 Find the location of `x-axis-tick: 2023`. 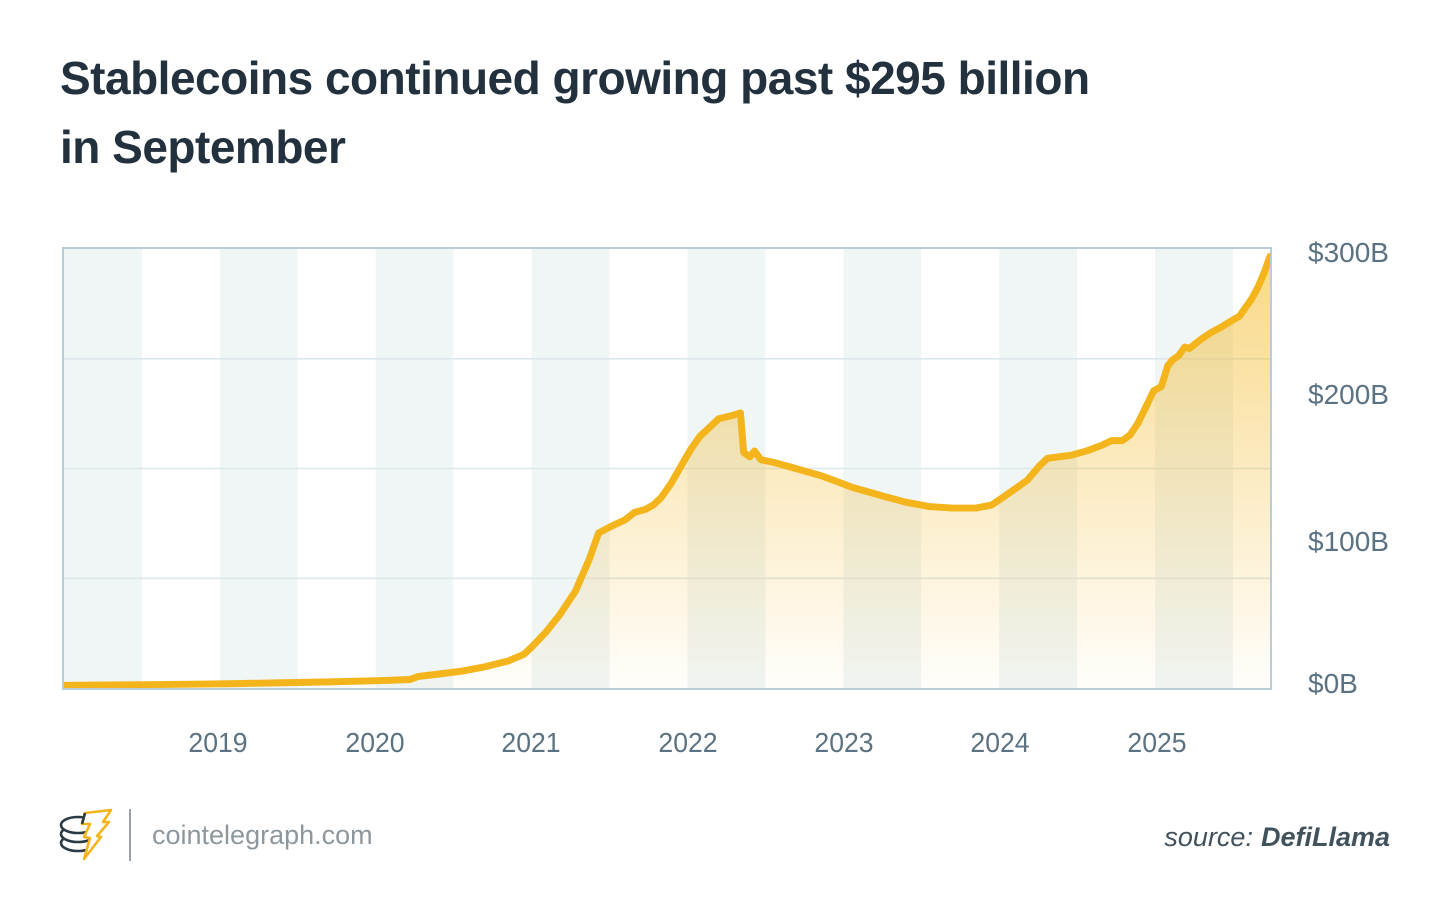

x-axis-tick: 2023 is located at coordinates (844, 742).